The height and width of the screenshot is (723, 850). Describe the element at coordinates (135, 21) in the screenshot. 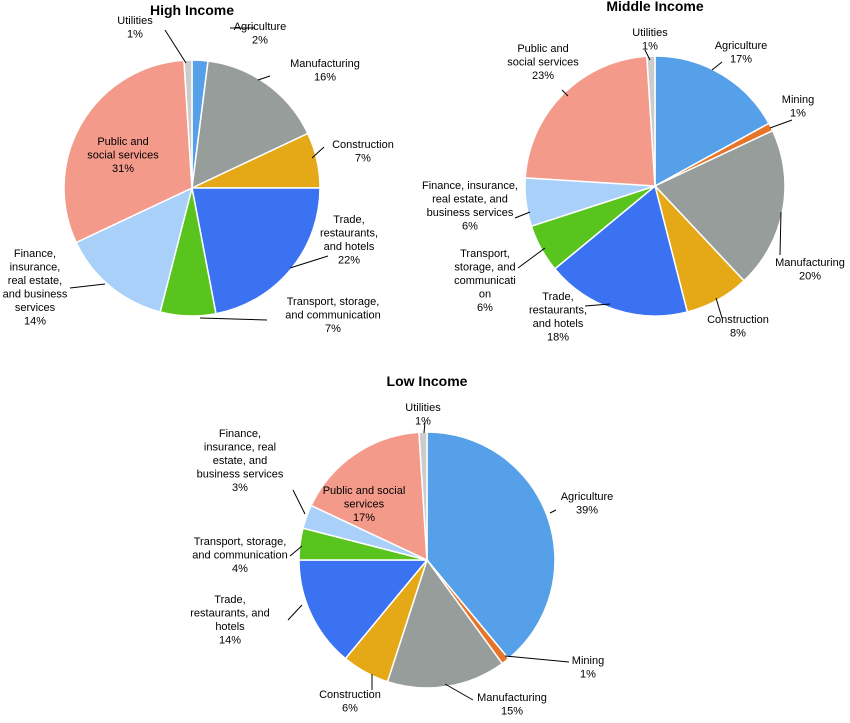

I see `slice-label-line-high-income-utilities: Utilities` at that location.